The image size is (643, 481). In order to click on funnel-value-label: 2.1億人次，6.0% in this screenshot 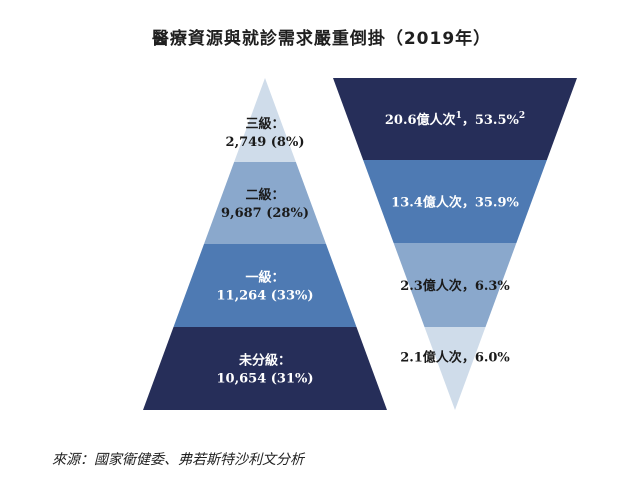, I will do `click(455, 358)`.